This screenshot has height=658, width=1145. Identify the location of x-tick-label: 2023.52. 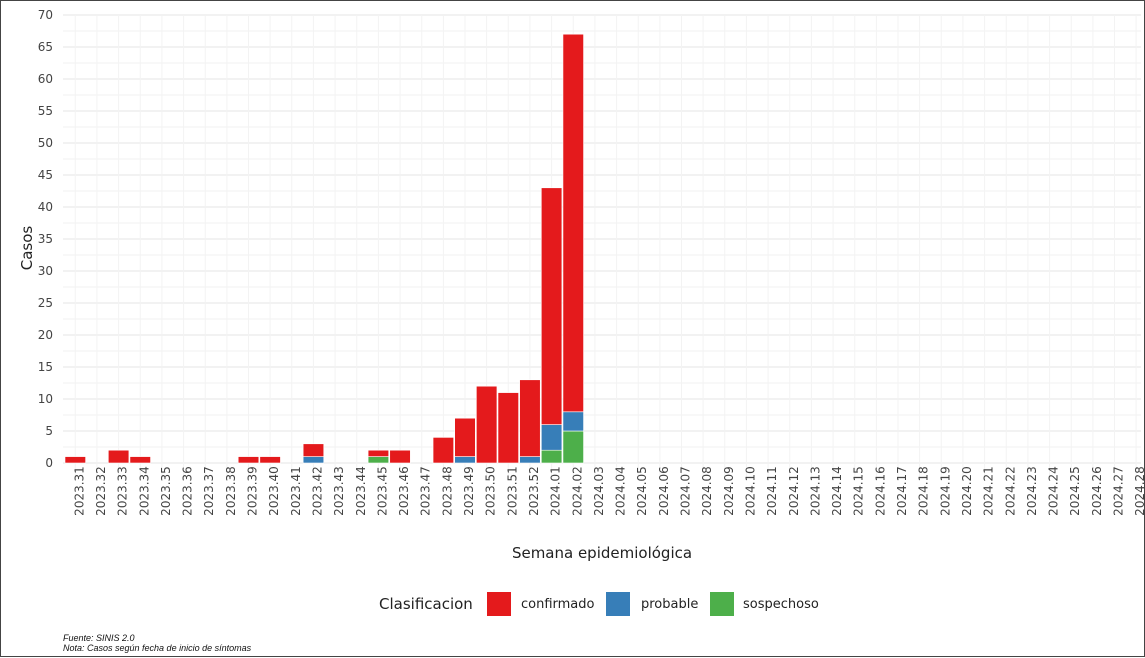
(534, 491).